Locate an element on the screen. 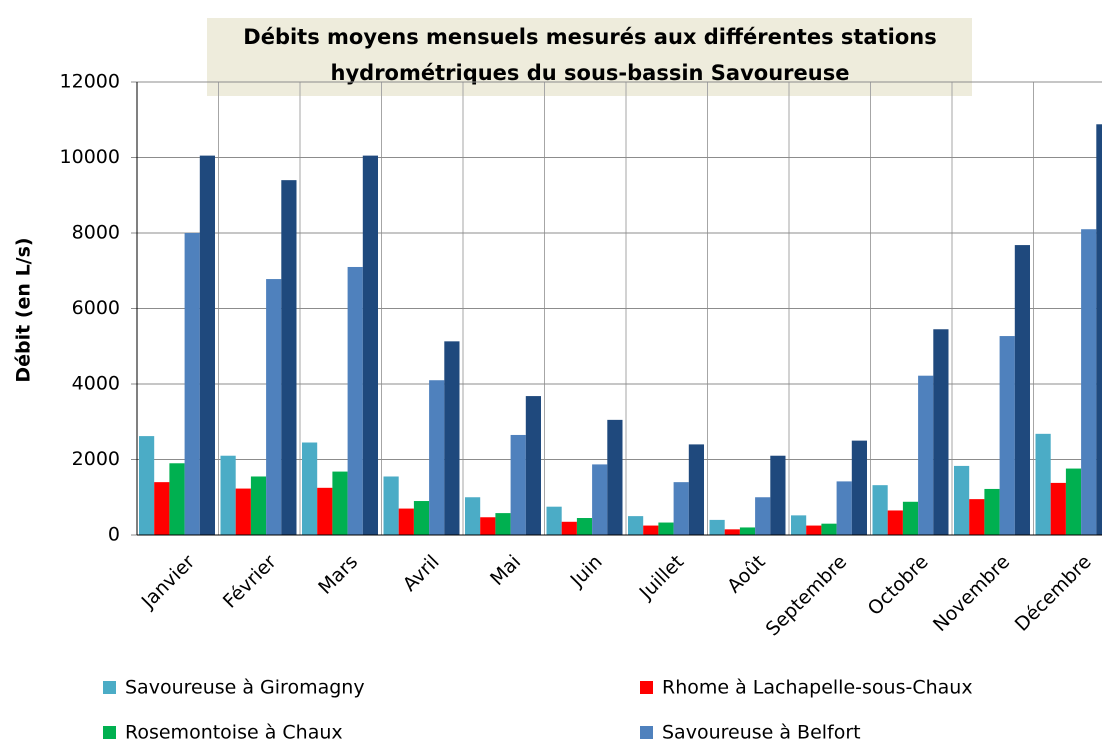 The height and width of the screenshot is (745, 1102). y-tick-label: 2000 is located at coordinates (96, 459).